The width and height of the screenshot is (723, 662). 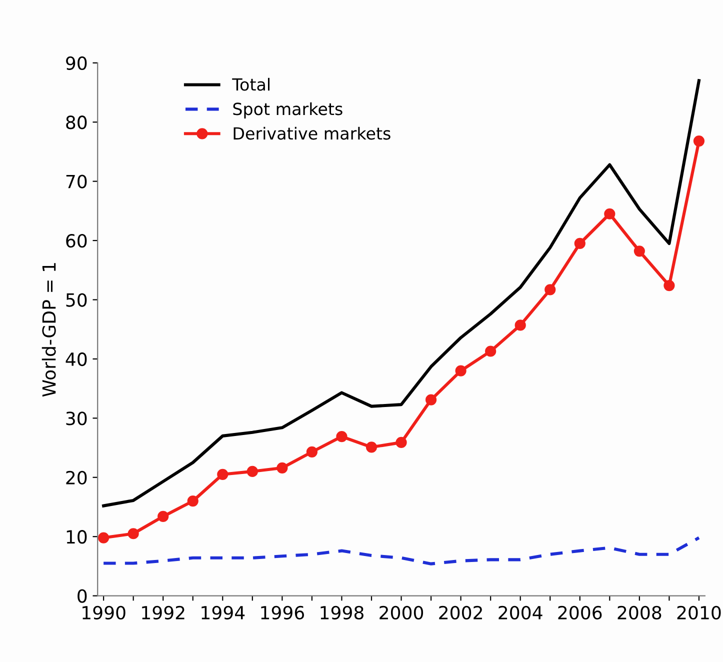 I want to click on y-tick-label: 10, so click(x=76, y=537).